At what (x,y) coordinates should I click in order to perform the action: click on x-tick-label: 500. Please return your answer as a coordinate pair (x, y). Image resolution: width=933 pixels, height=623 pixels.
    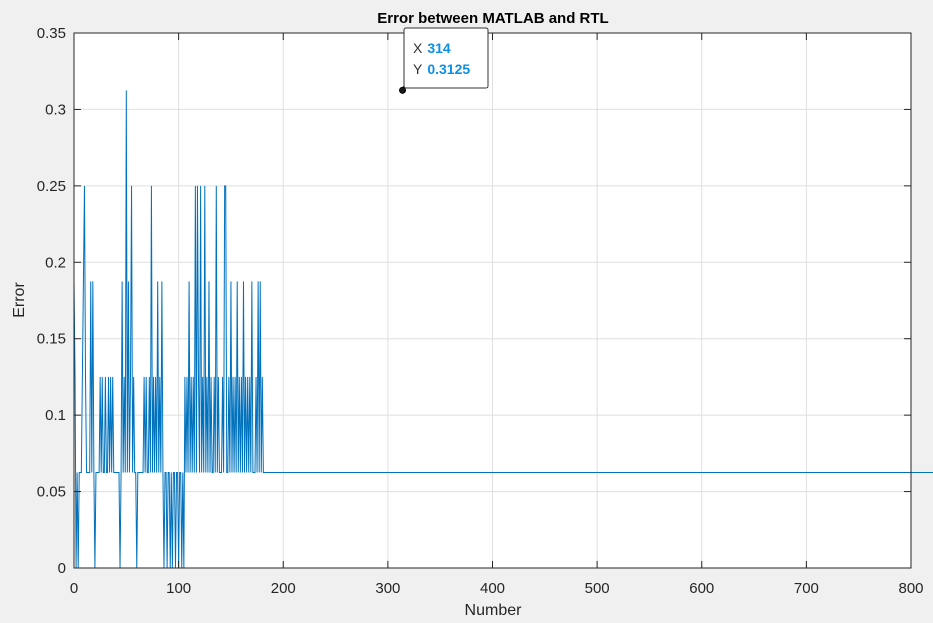
    Looking at the image, I should click on (597, 588).